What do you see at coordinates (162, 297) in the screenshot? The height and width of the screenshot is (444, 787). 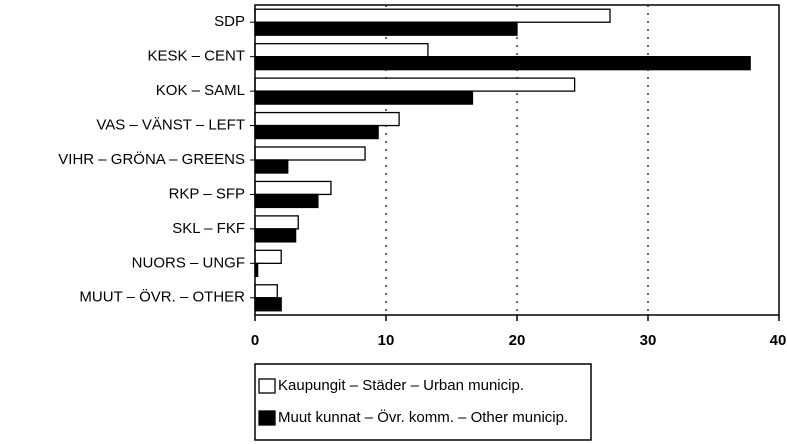 I see `y-tick-label: MUUT – ÖVR. – OTHER` at bounding box center [162, 297].